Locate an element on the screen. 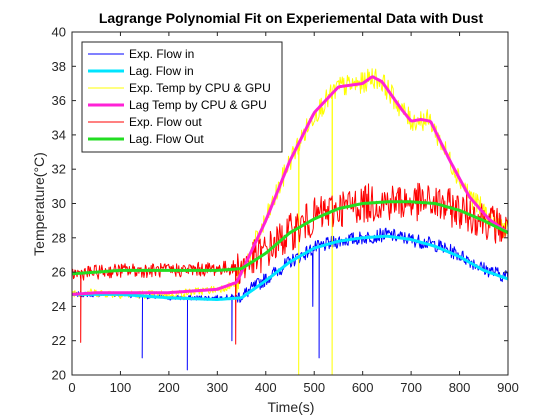 The image size is (560, 420). x-tick-label: 200 is located at coordinates (169, 387).